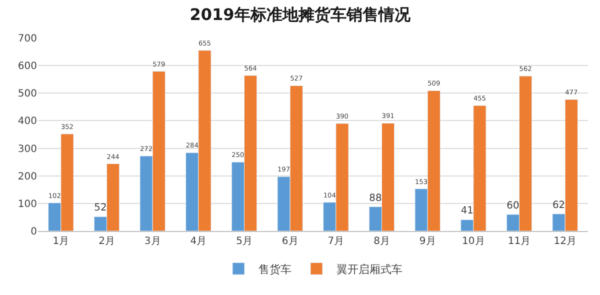 The height and width of the screenshot is (295, 600). What do you see at coordinates (375, 198) in the screenshot?
I see `data-label: 88` at bounding box center [375, 198].